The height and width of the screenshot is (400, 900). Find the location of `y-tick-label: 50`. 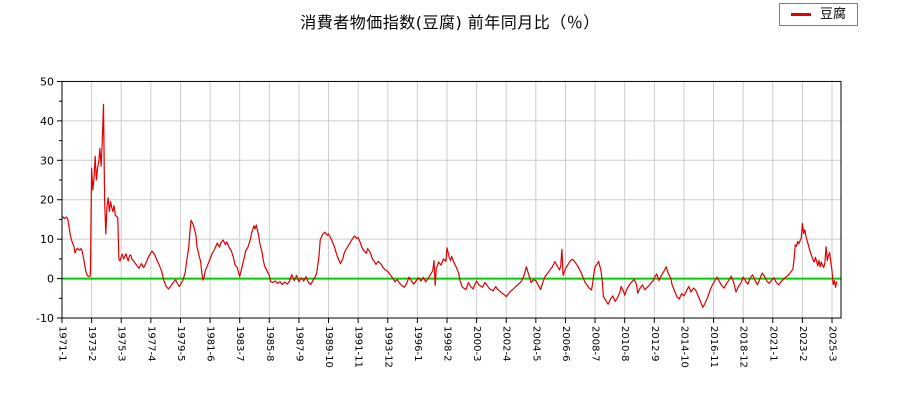

y-tick-label: 50 is located at coordinates (47, 81).